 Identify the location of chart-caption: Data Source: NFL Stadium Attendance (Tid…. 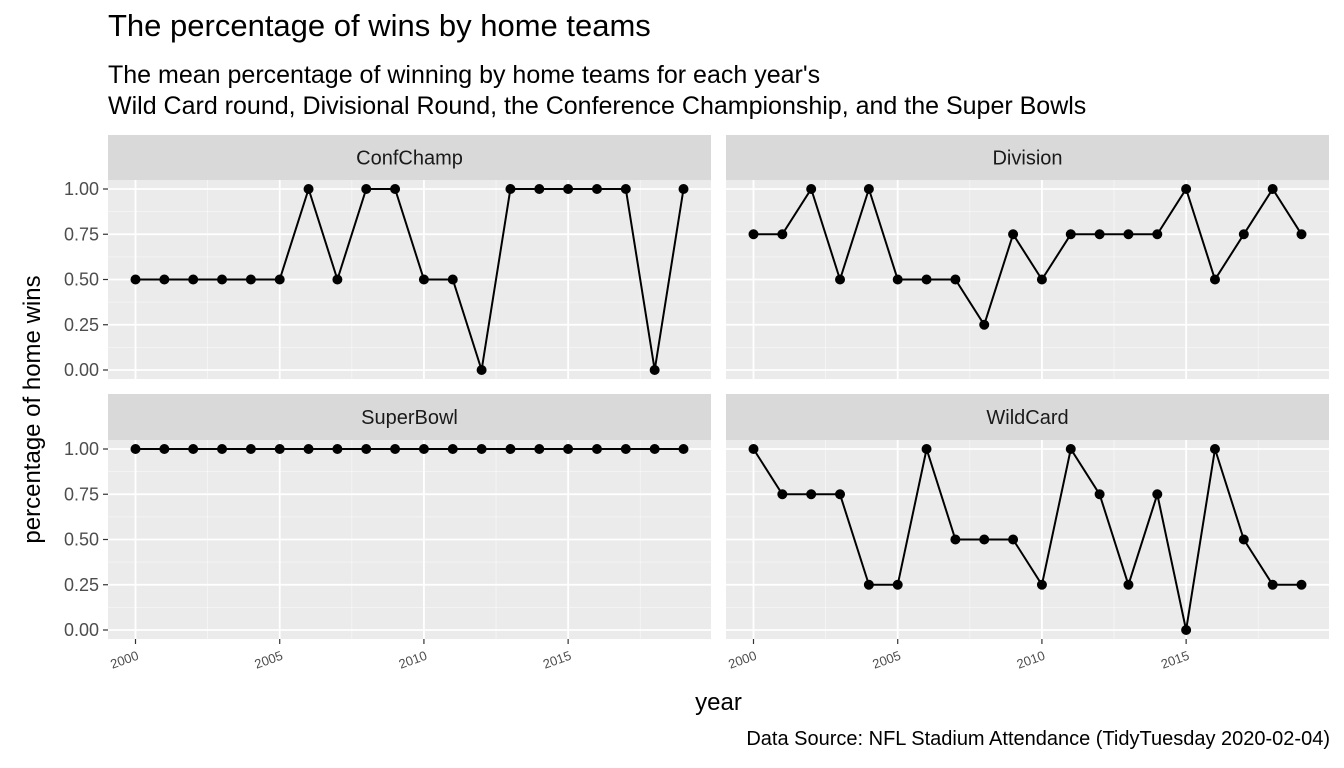
(1038, 739).